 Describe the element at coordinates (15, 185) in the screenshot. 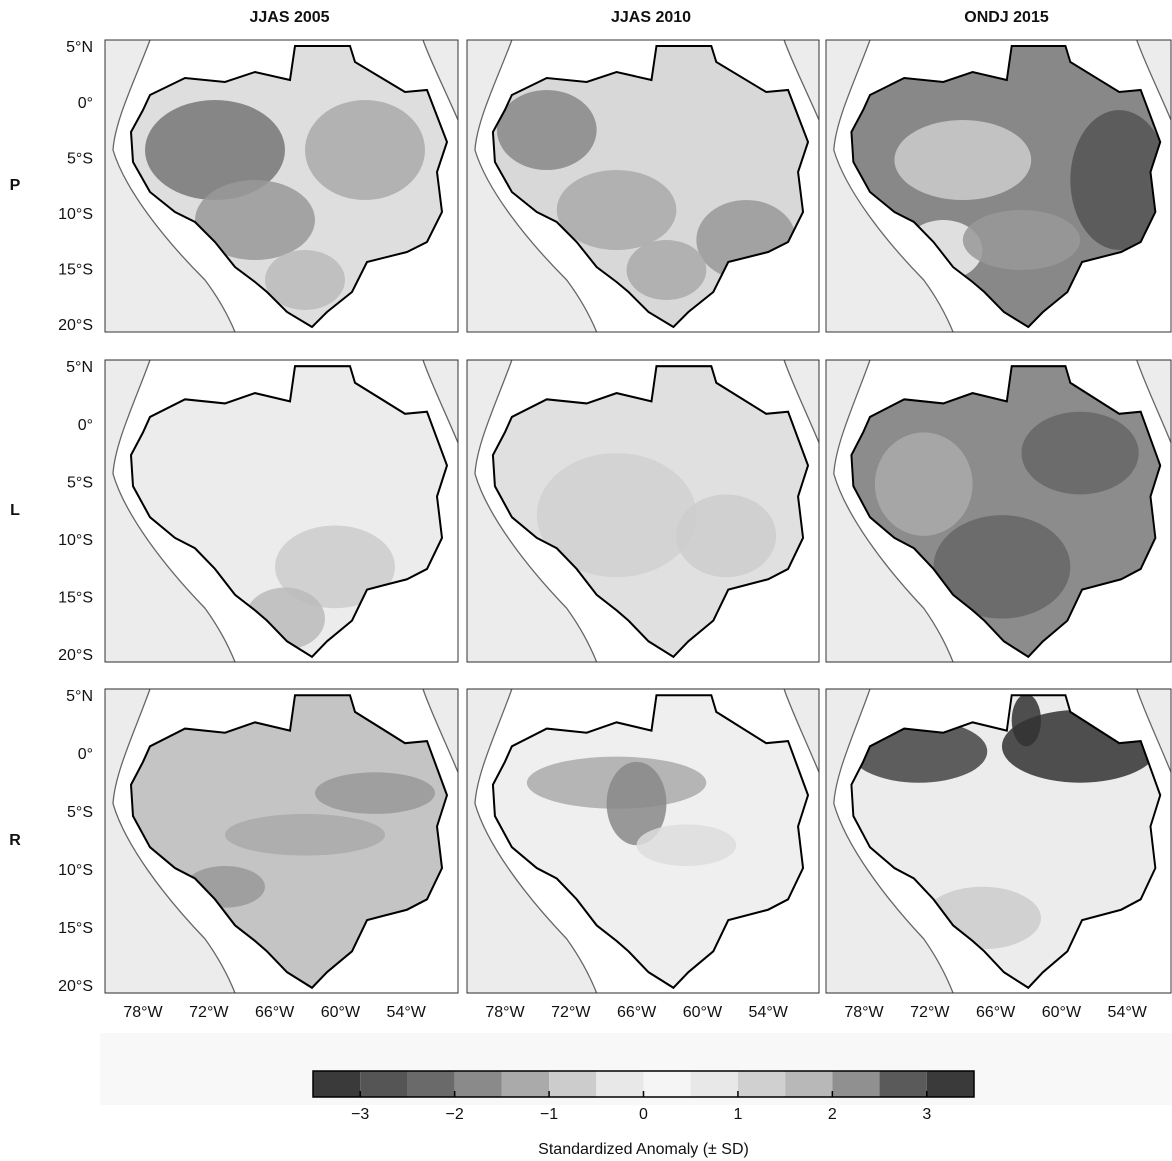

I see `row-label: P` at that location.